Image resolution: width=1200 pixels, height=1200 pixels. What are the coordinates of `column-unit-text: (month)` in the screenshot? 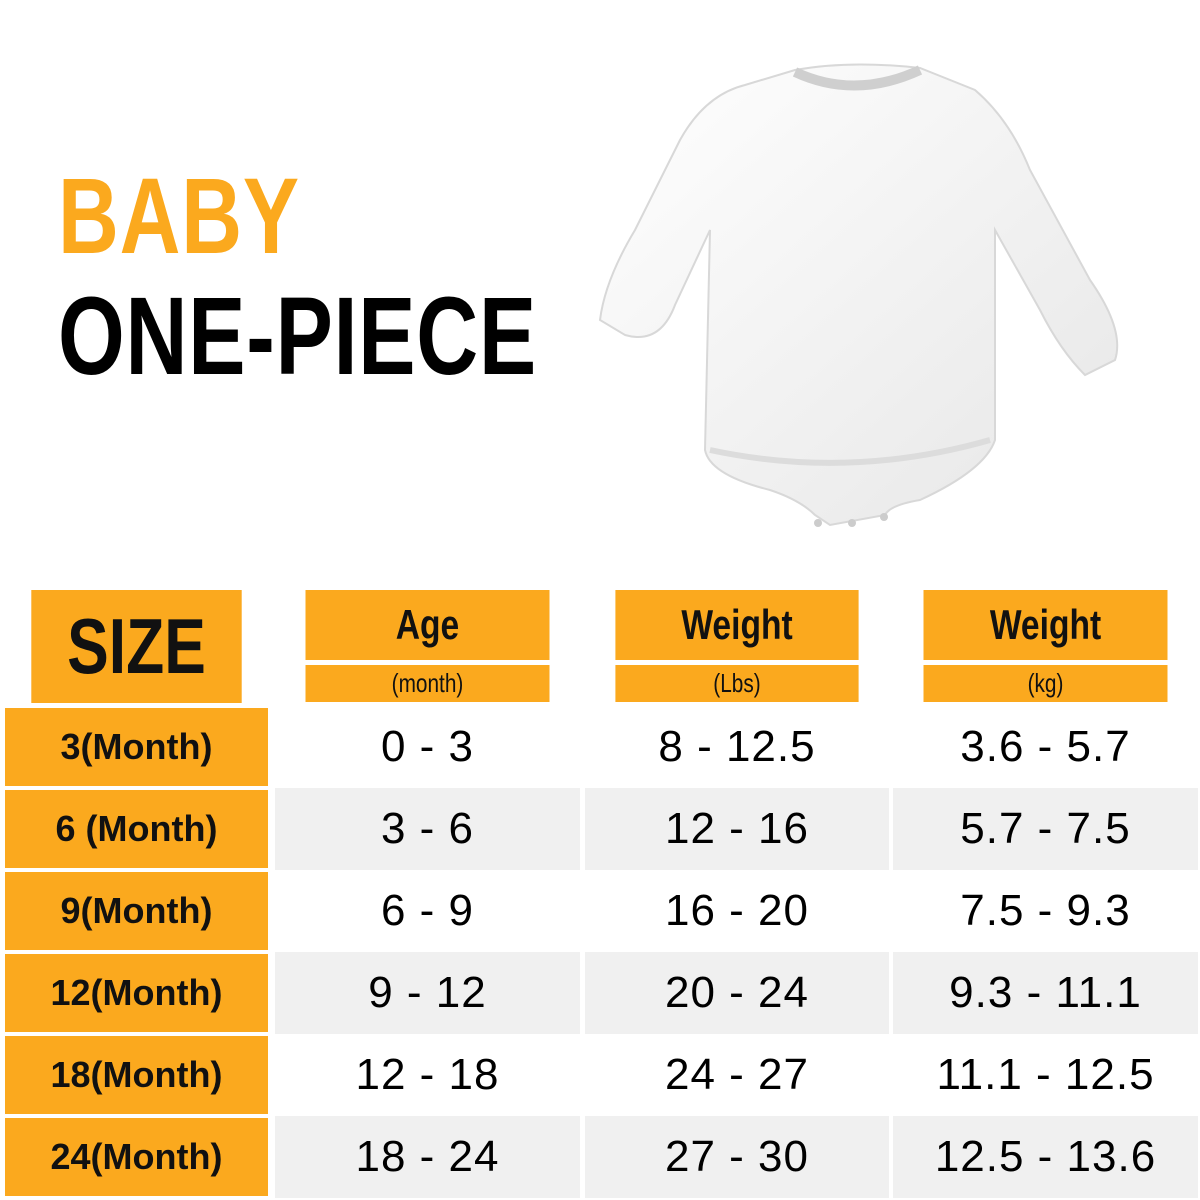 It's located at (427, 683).